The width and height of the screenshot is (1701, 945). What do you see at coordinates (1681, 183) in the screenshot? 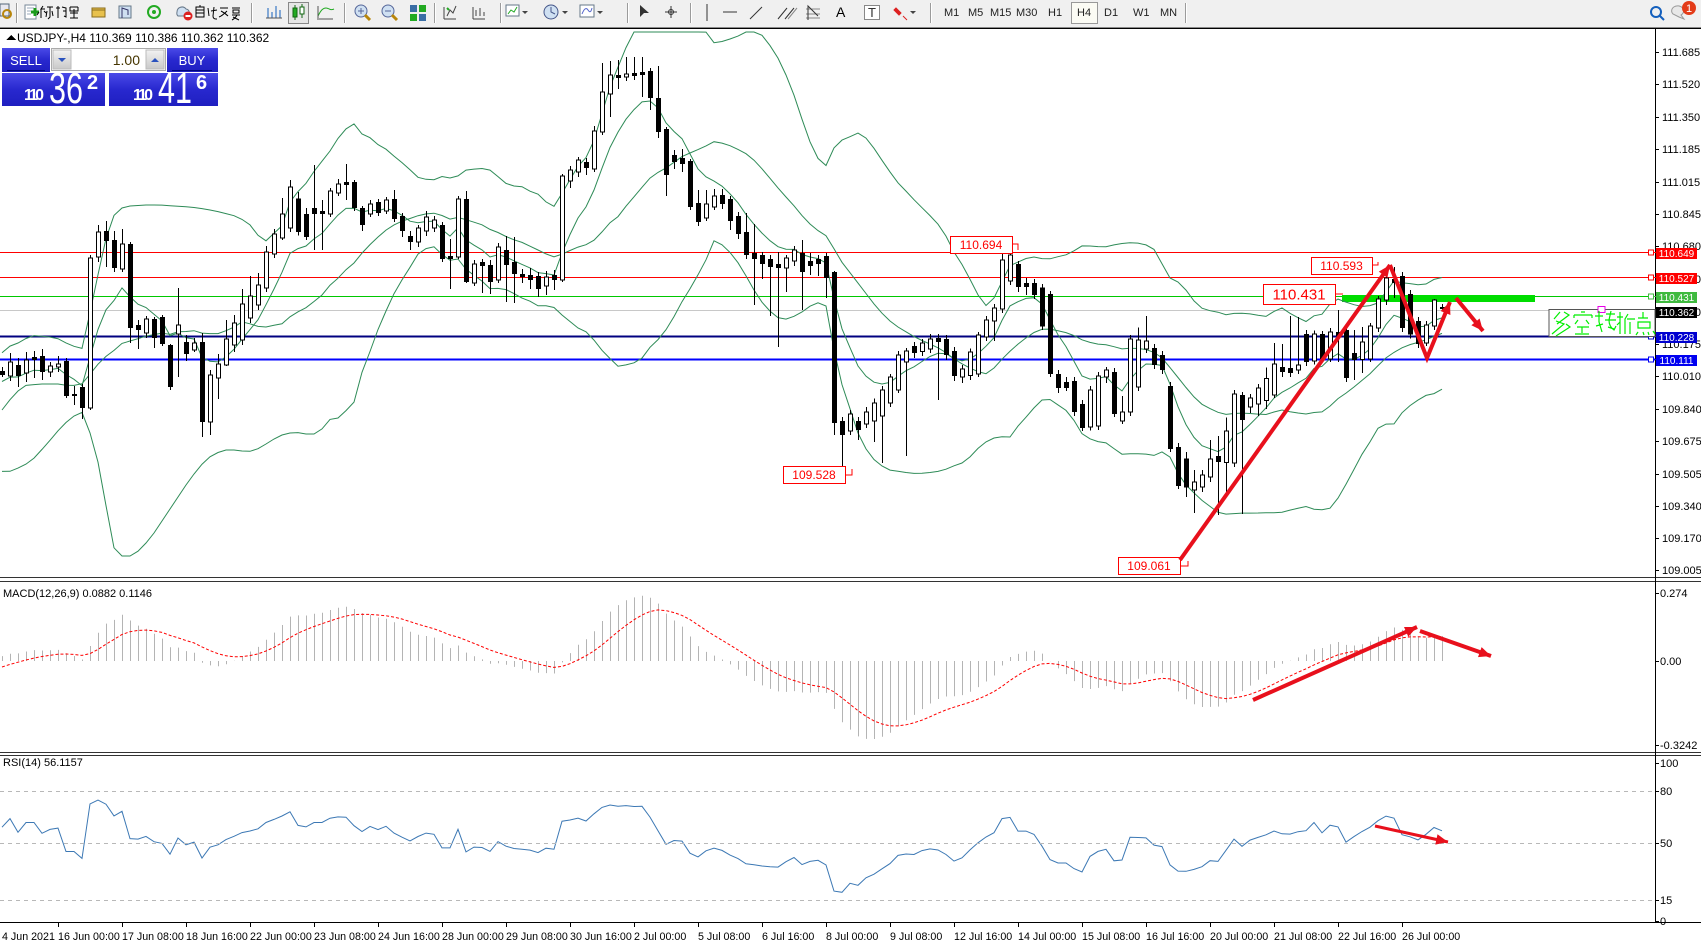
I see `svg-text: 111.015` at bounding box center [1681, 183].